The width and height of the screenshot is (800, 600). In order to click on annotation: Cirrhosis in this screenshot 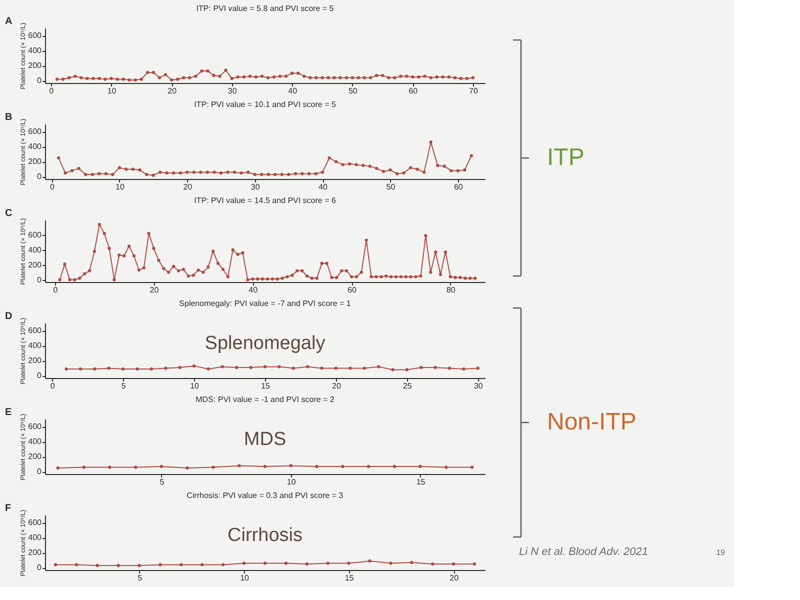, I will do `click(265, 535)`.